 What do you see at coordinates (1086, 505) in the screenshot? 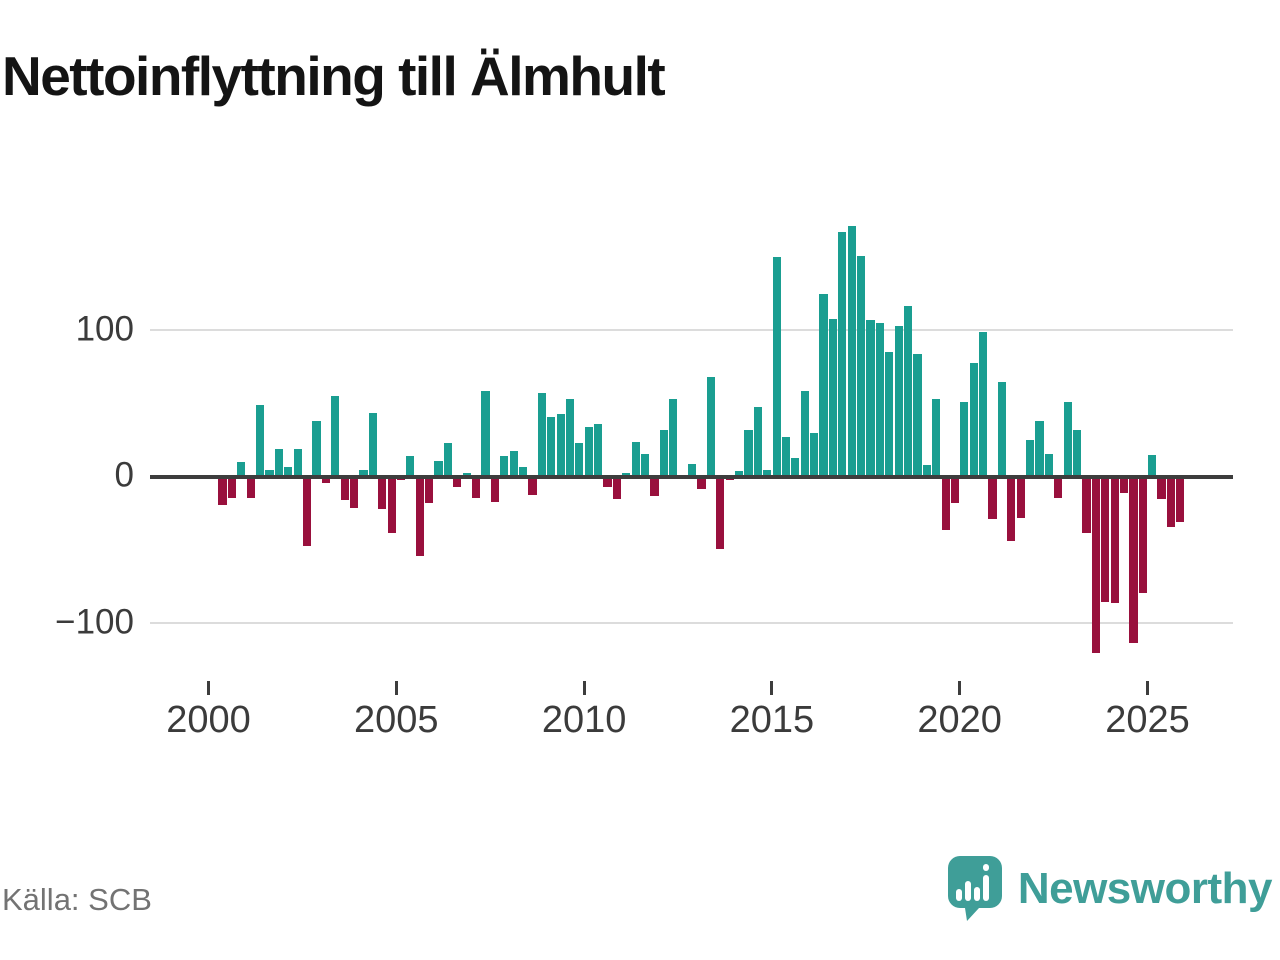
I see `bar-2023Q2` at bounding box center [1086, 505].